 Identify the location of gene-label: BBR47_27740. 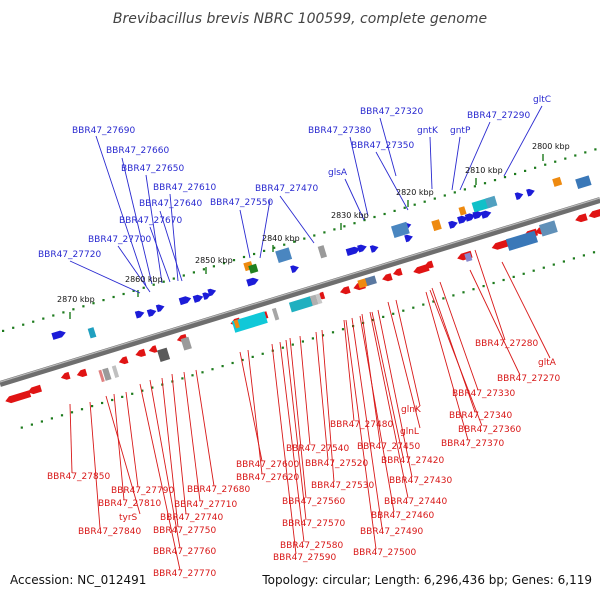
(191, 518).